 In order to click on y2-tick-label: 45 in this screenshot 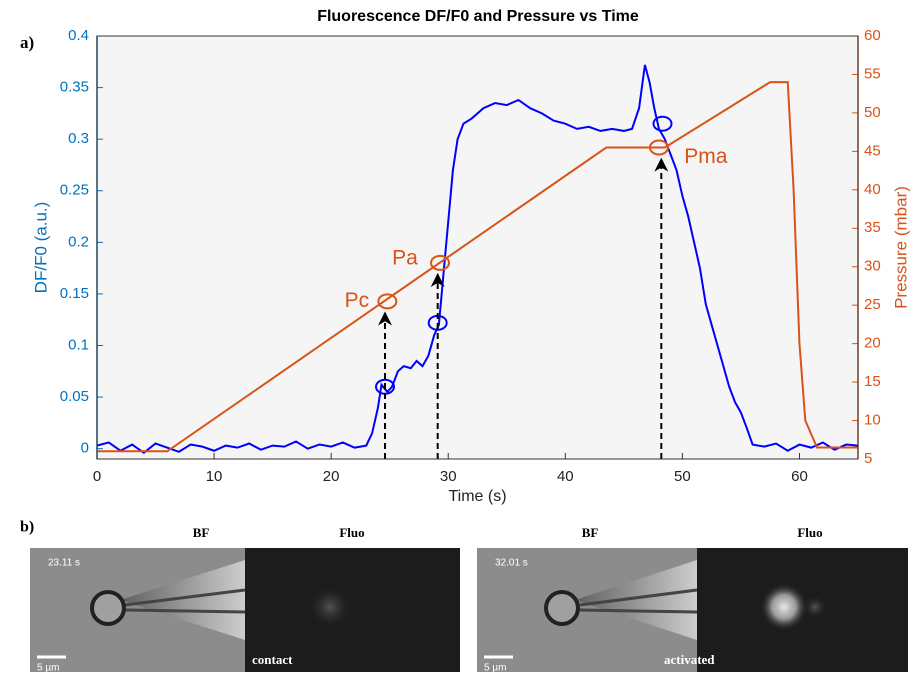, I will do `click(872, 150)`.